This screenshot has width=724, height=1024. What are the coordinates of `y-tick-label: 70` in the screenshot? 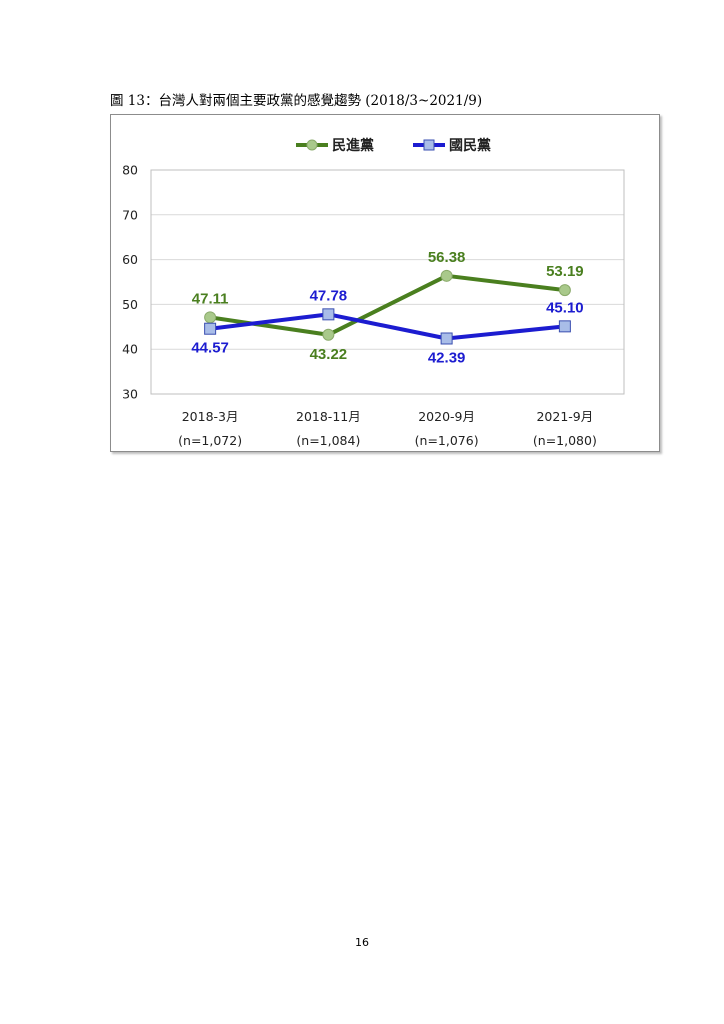 It's located at (130, 214).